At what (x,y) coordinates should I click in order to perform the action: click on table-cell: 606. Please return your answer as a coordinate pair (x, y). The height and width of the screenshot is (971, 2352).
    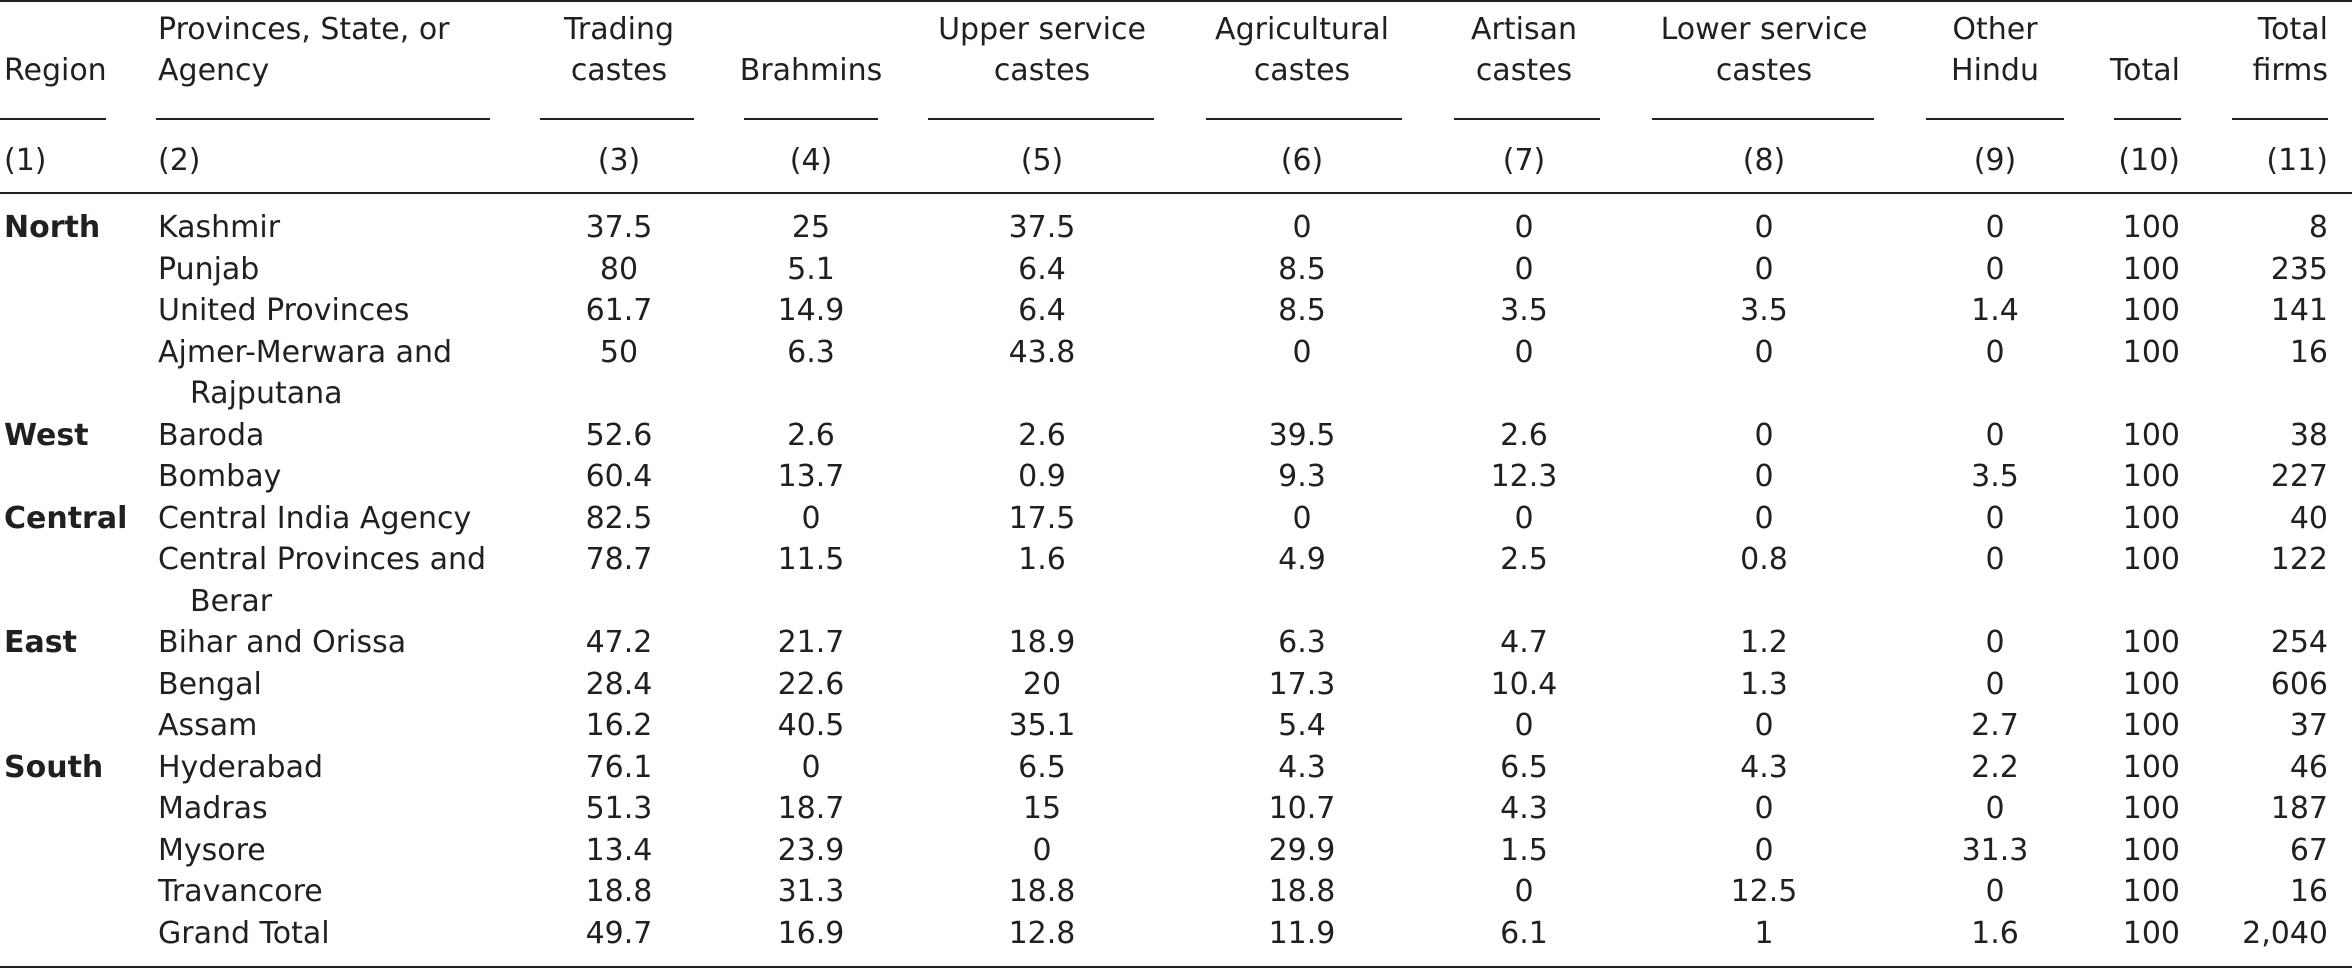
    Looking at the image, I should click on (2299, 684).